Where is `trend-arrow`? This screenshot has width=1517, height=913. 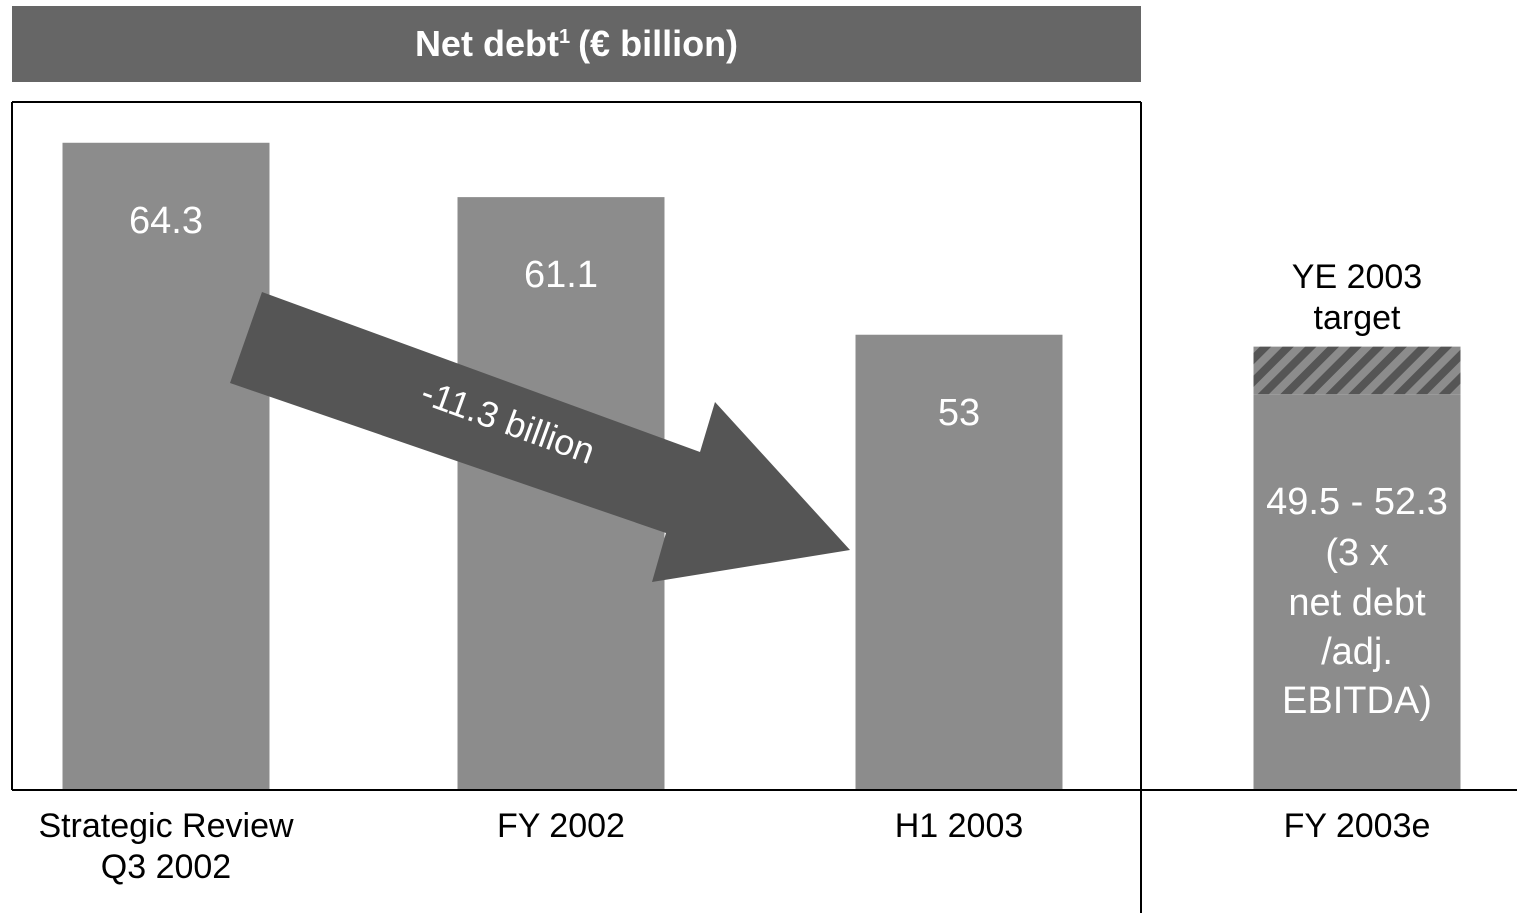
trend-arrow is located at coordinates (540, 437).